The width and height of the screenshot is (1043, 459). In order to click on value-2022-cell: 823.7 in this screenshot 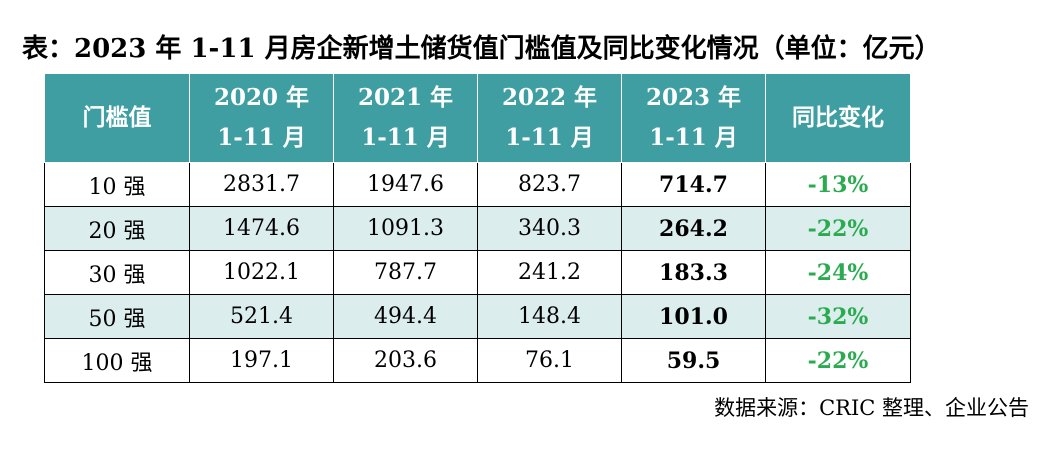, I will do `click(549, 184)`.